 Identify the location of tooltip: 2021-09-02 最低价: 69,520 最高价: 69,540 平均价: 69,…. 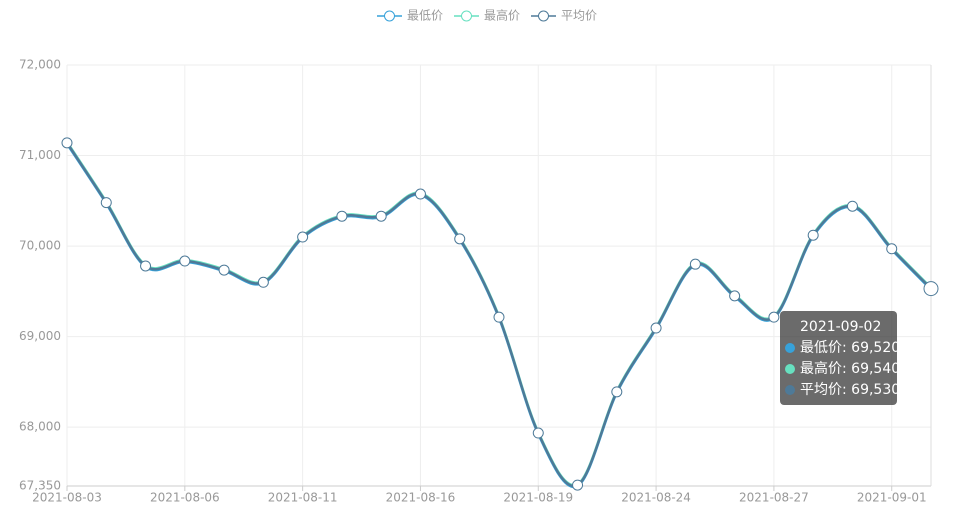
(840, 358).